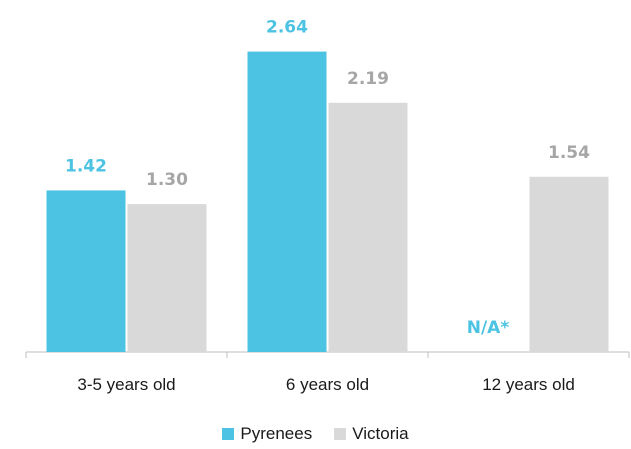  I want to click on legend-item-victoria: Victoria, so click(371, 434).